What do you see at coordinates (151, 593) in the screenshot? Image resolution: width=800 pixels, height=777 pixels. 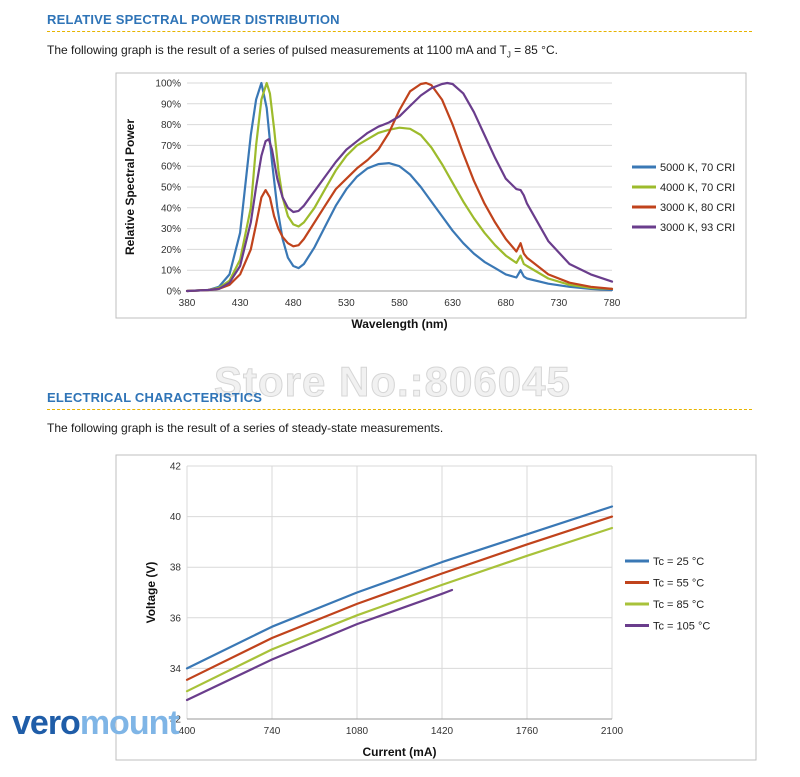 I see `y-axis-title: Voltage (V)` at bounding box center [151, 593].